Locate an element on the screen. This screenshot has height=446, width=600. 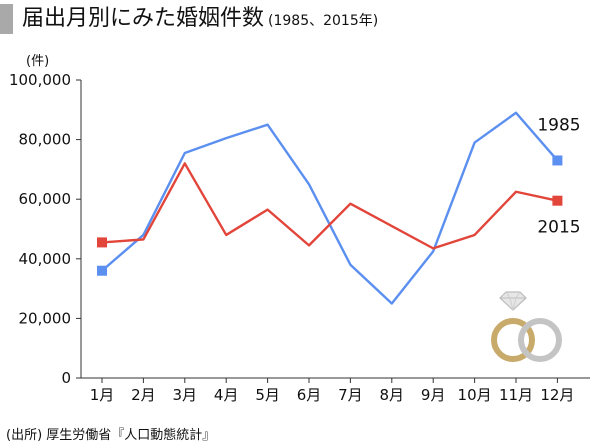
x-tick-label: 2月 is located at coordinates (143, 395).